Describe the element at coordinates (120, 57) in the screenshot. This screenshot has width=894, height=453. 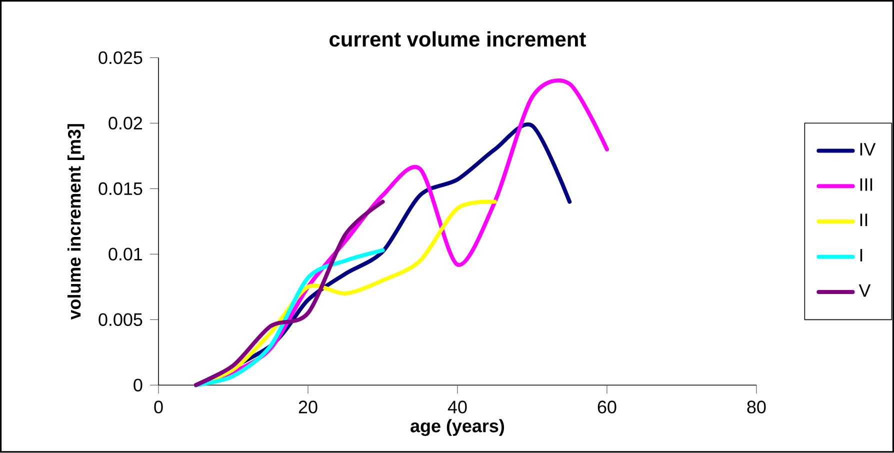
I see `y-tick-label: 0.025` at that location.